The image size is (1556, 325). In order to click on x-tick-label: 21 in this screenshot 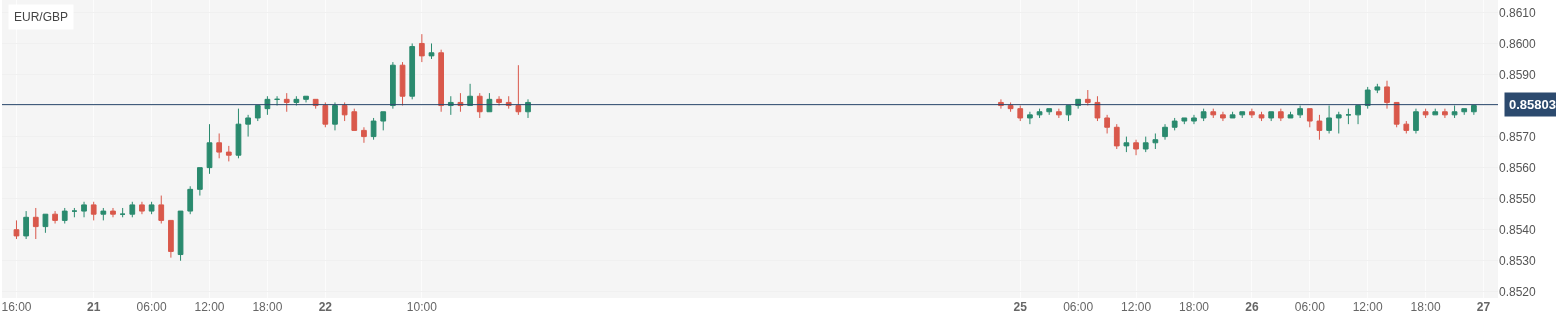, I will do `click(94, 307)`.